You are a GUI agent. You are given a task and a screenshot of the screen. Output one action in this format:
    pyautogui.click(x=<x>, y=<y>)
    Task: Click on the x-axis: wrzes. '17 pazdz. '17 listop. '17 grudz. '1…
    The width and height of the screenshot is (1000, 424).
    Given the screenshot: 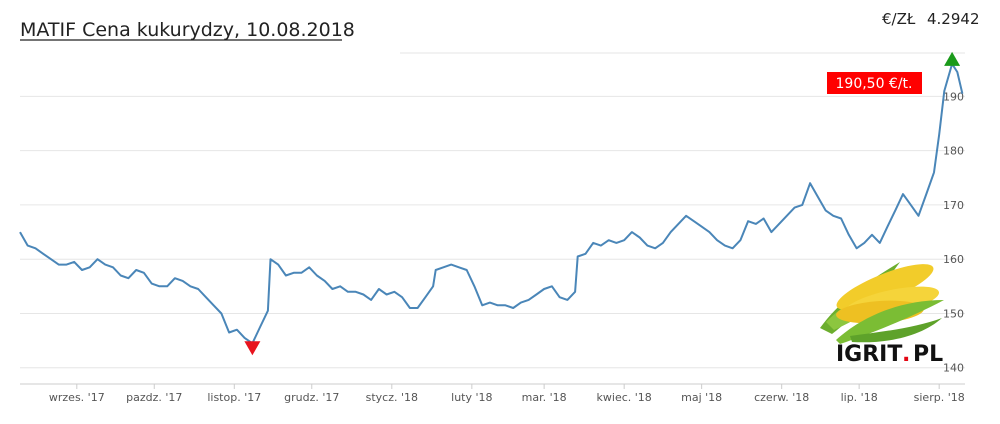 What is the action you would take?
    pyautogui.click(x=492, y=393)
    